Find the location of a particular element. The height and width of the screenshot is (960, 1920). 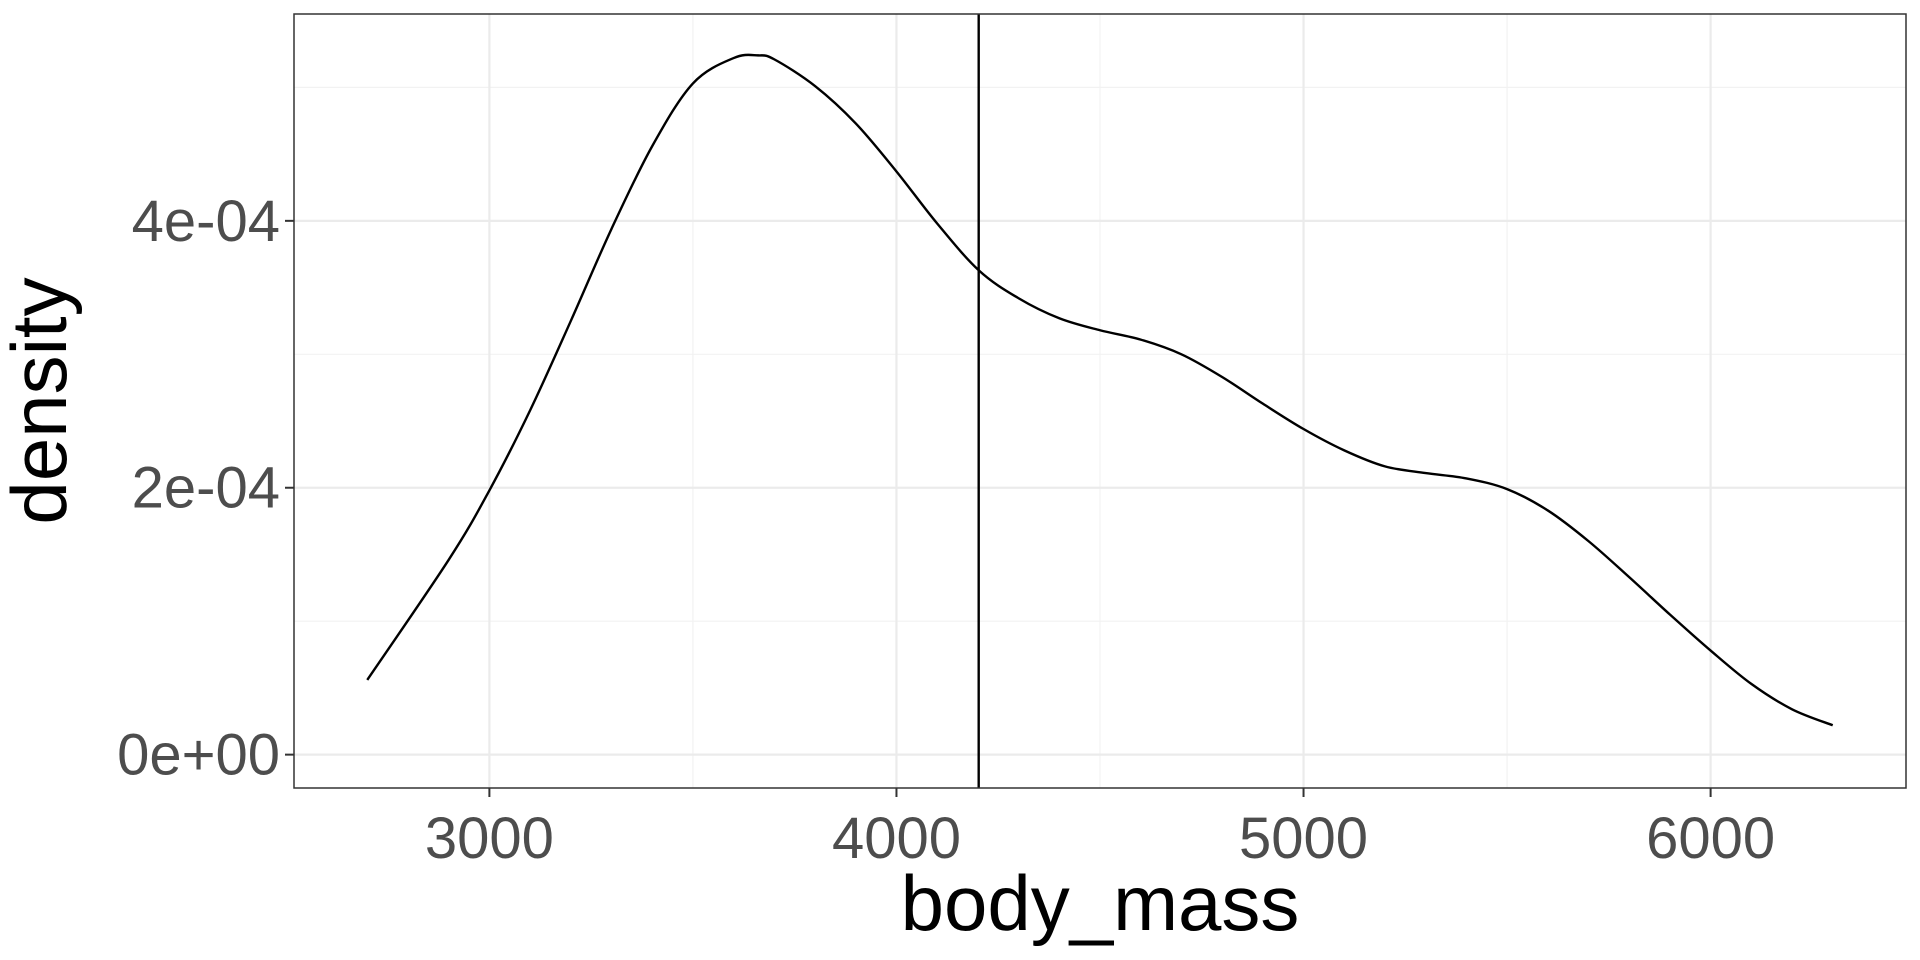

y-tick-label: 2e-04 is located at coordinates (206, 488).